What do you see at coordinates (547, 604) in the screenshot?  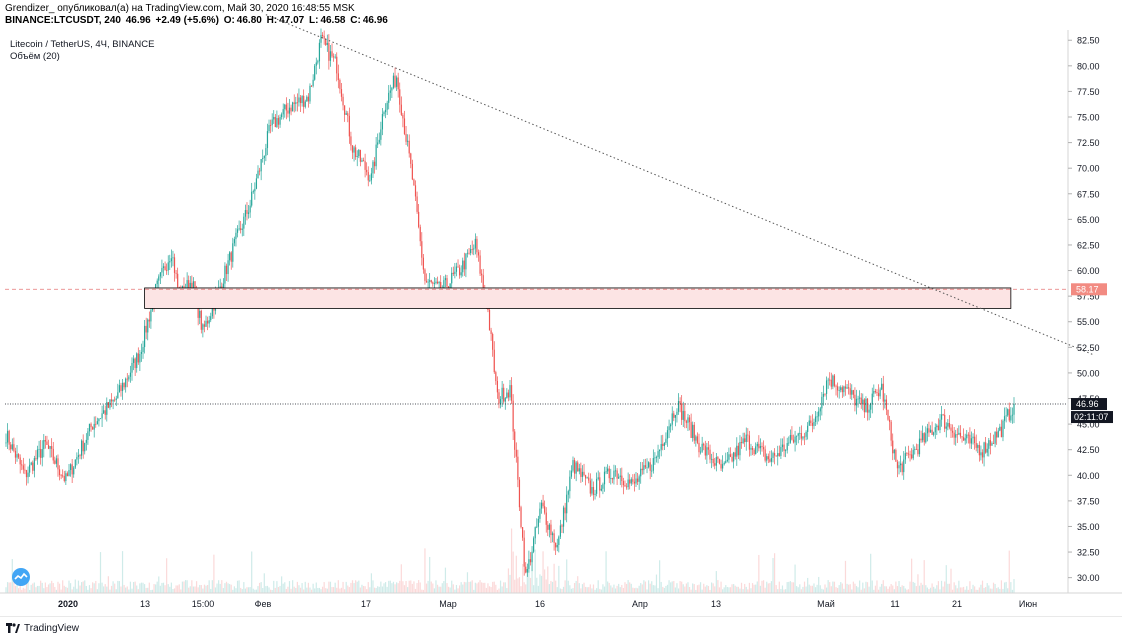 I see `time-axis: 2020 13 15:00 Фев 17 Мар 16 Апр 13 Май 11 21 Июн` at bounding box center [547, 604].